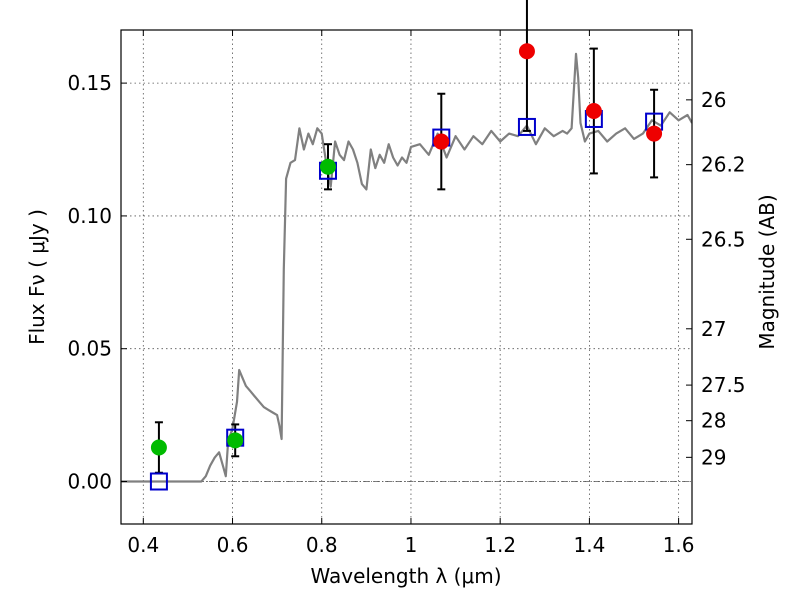 This screenshot has height=600, width=800. Describe the element at coordinates (723, 165) in the screenshot. I see `magnitude-tick-label: 26.2` at that location.